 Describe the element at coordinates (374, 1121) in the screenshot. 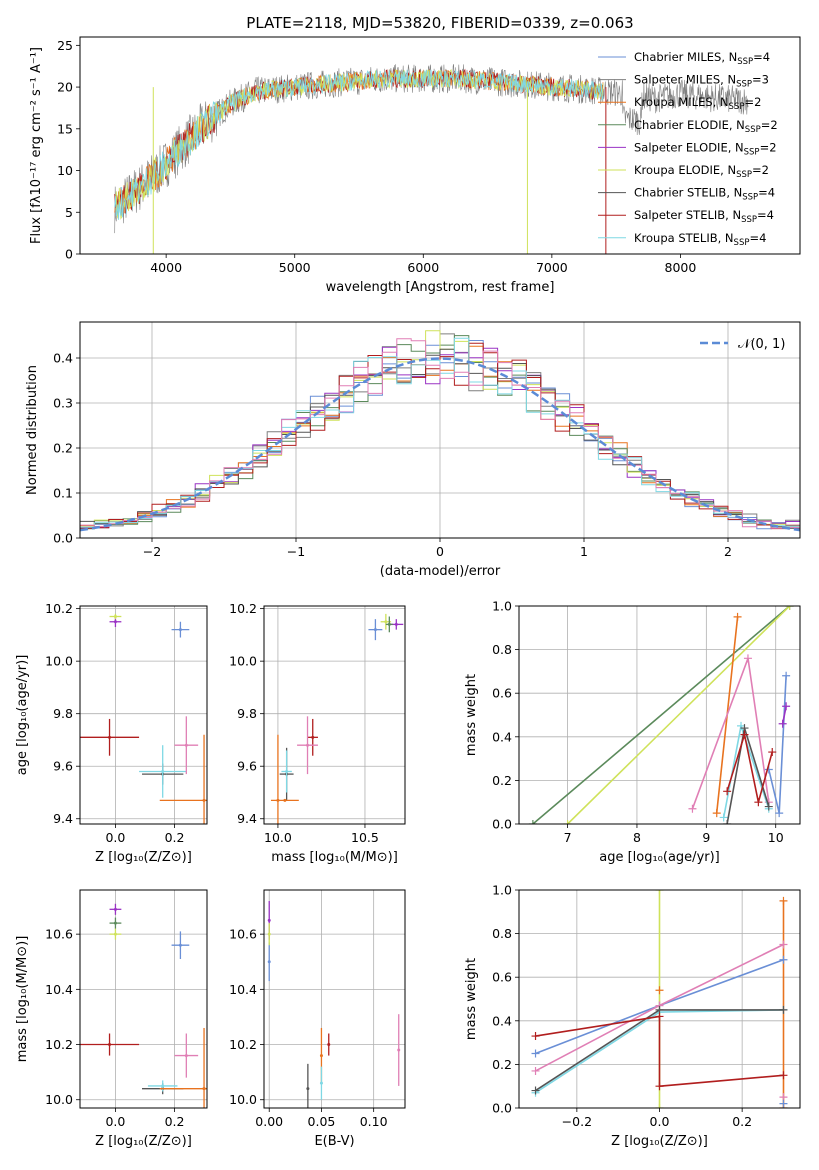

I see `x-tick-label: 0.10` at that location.